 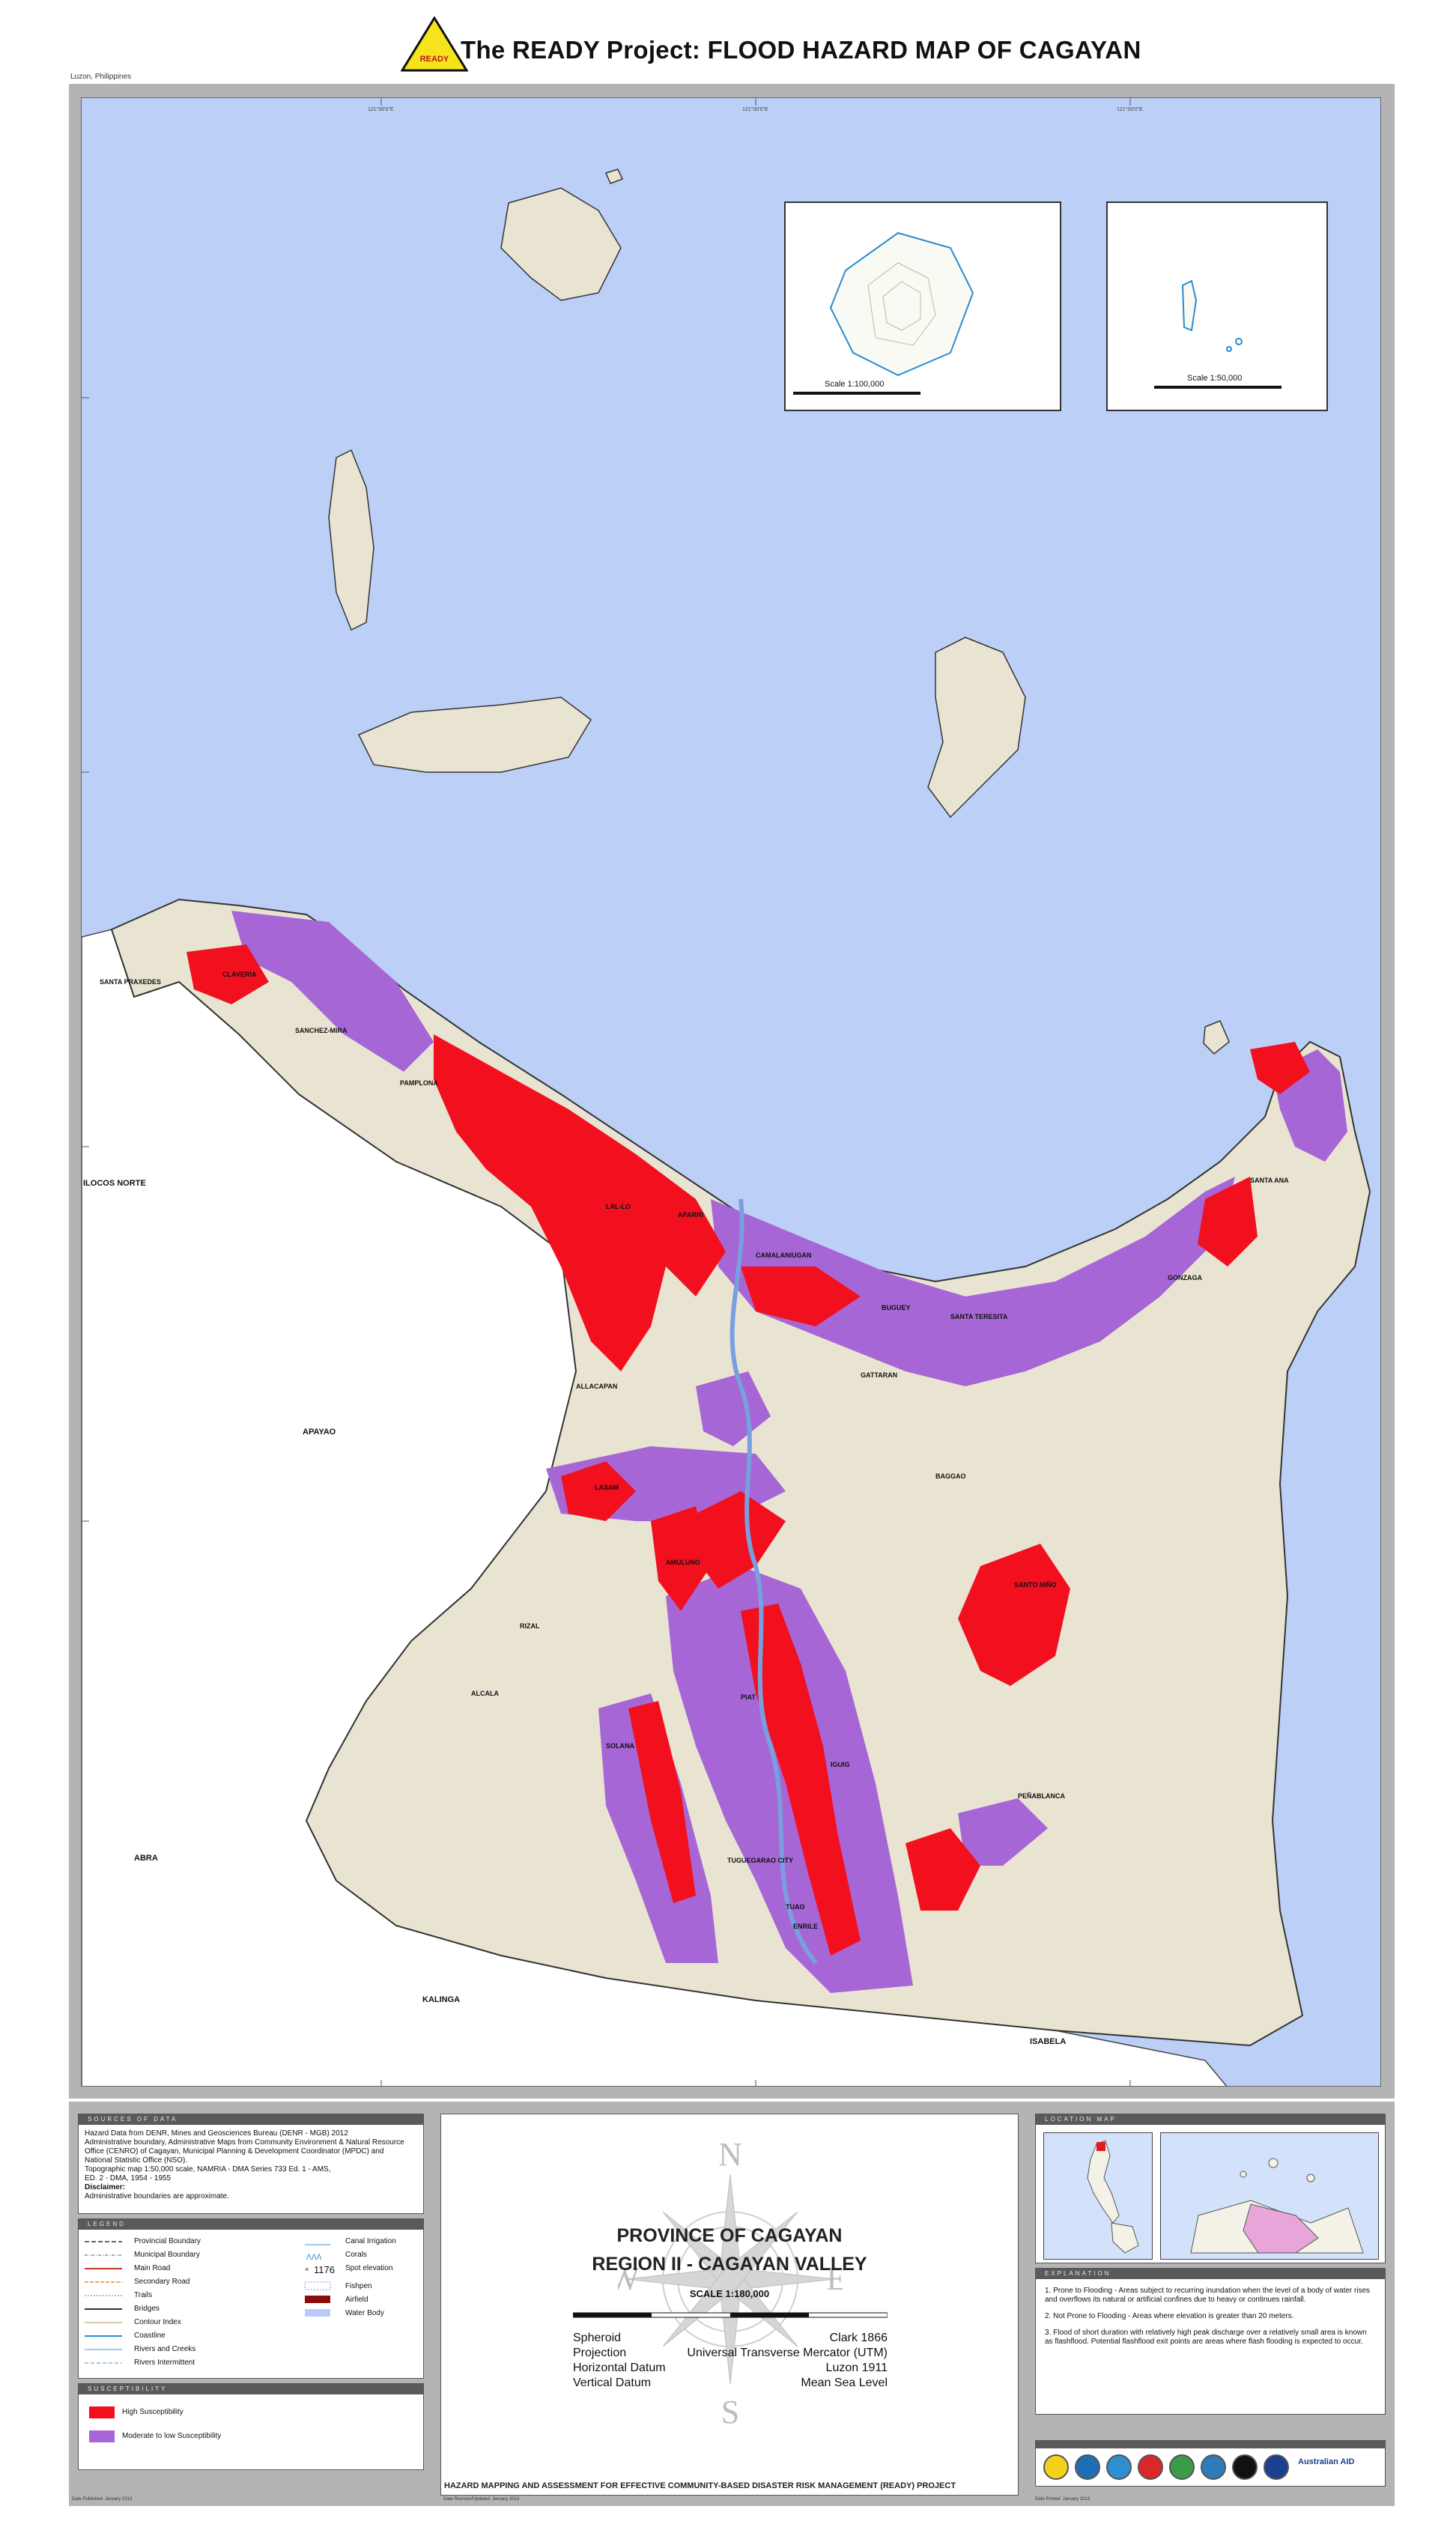 I want to click on label-camalaniugan: CAMALANIUGAN, so click(x=784, y=1255).